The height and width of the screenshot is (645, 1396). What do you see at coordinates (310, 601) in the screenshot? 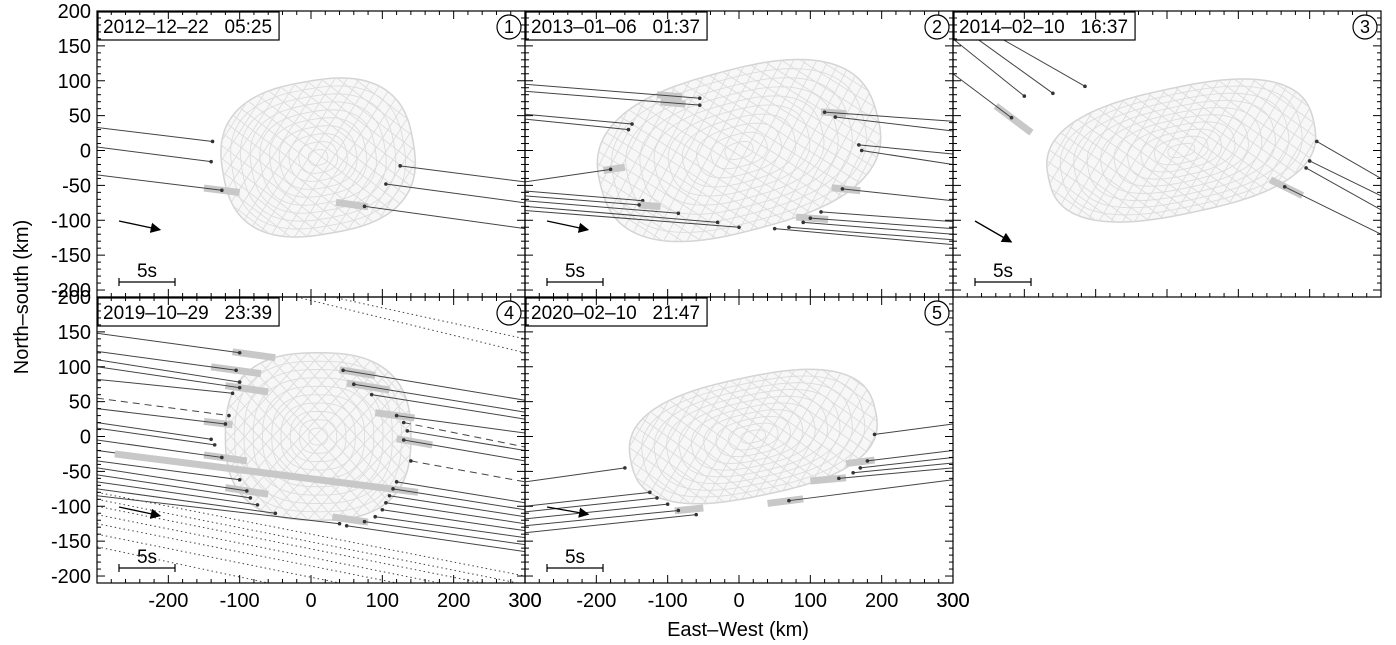
I see `x-tick-label: 0` at bounding box center [310, 601].